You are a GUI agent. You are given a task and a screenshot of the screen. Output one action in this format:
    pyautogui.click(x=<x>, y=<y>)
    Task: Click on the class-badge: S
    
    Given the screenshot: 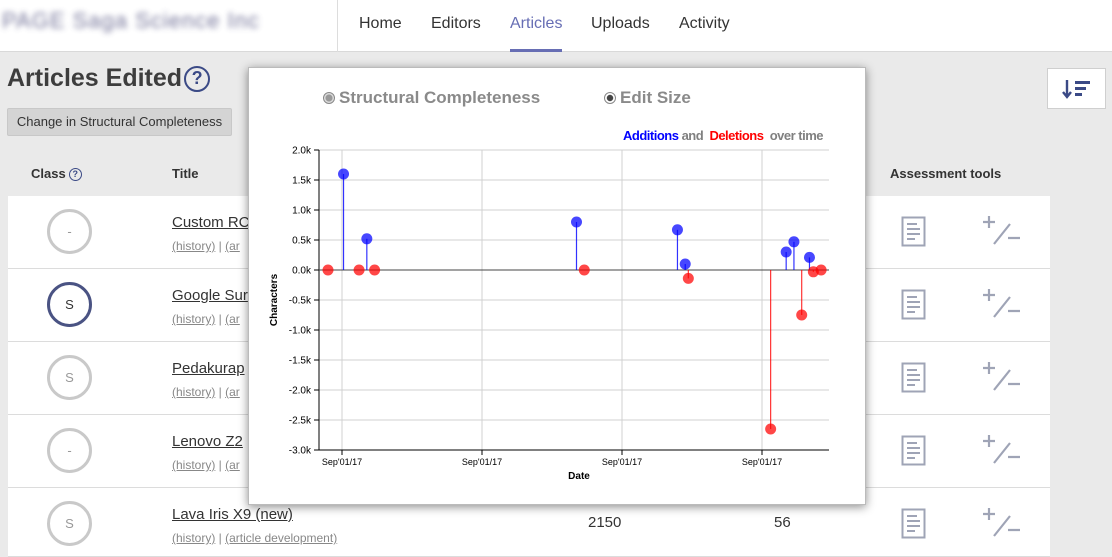 What is the action you would take?
    pyautogui.click(x=69, y=304)
    